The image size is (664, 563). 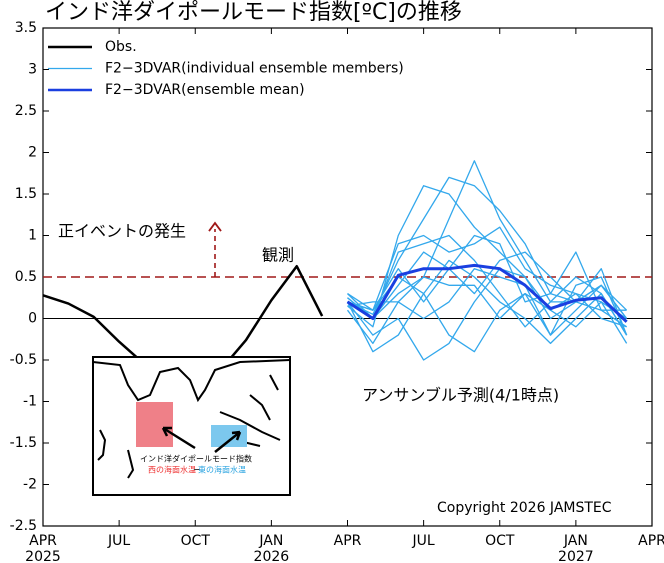 I want to click on y-tick-label: 2.5, so click(x=26, y=111).